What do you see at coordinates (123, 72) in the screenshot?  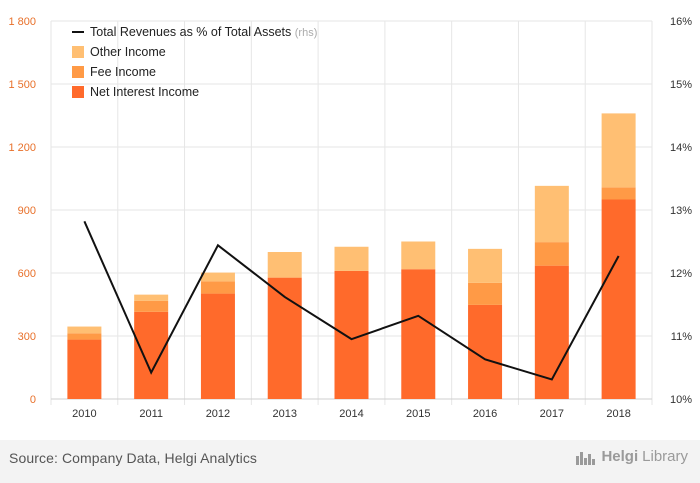 I see `legend-label: Fee Income` at bounding box center [123, 72].